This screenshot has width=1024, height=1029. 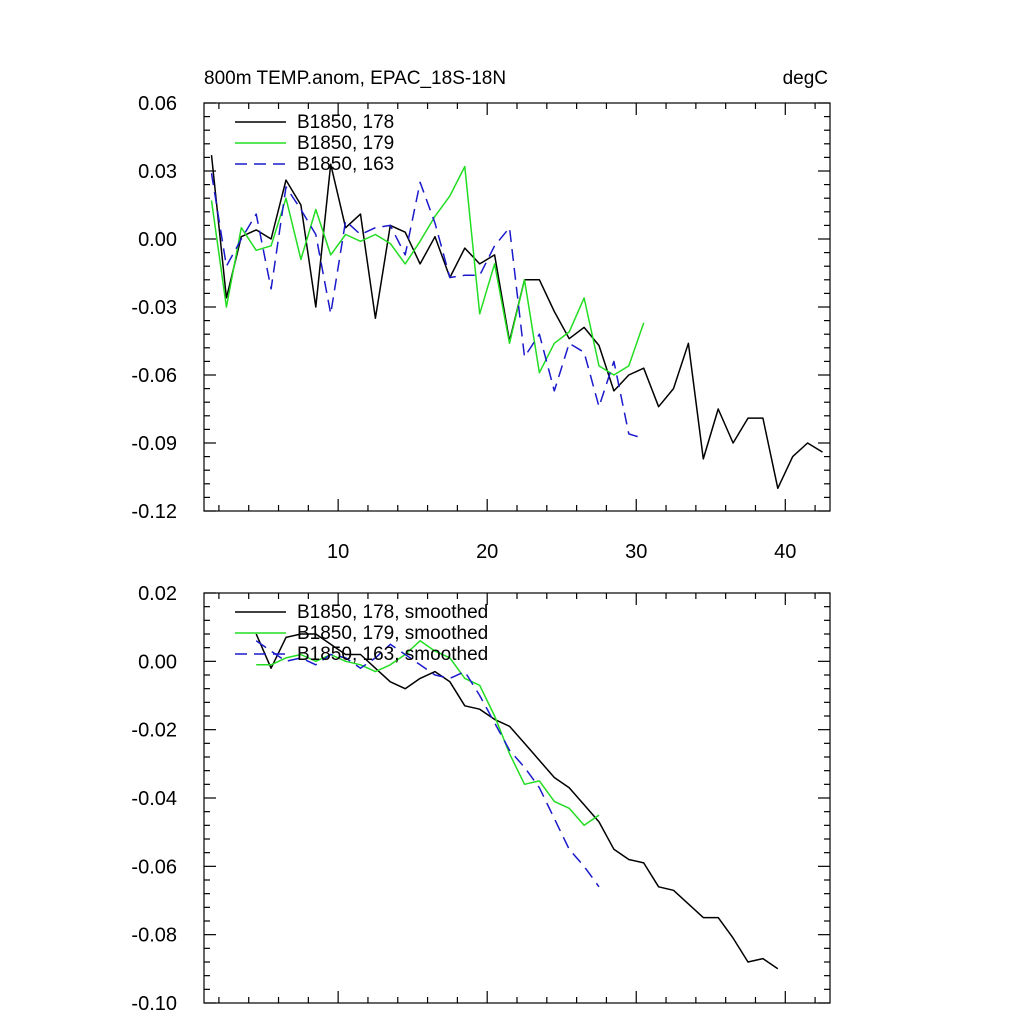 I want to click on legend-label: B1850, 163, smoothed, so click(x=392, y=654).